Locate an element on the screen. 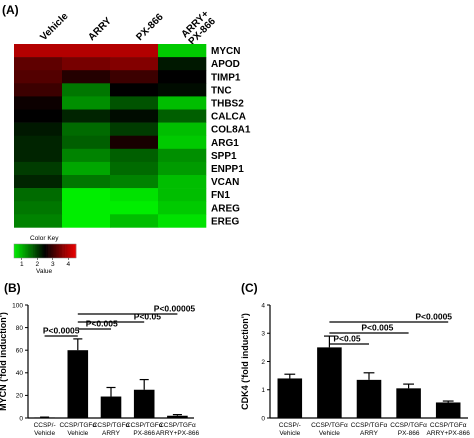 The width and height of the screenshot is (474, 438). y-axis-label: CDK4 ('fold induction') is located at coordinates (245, 361).